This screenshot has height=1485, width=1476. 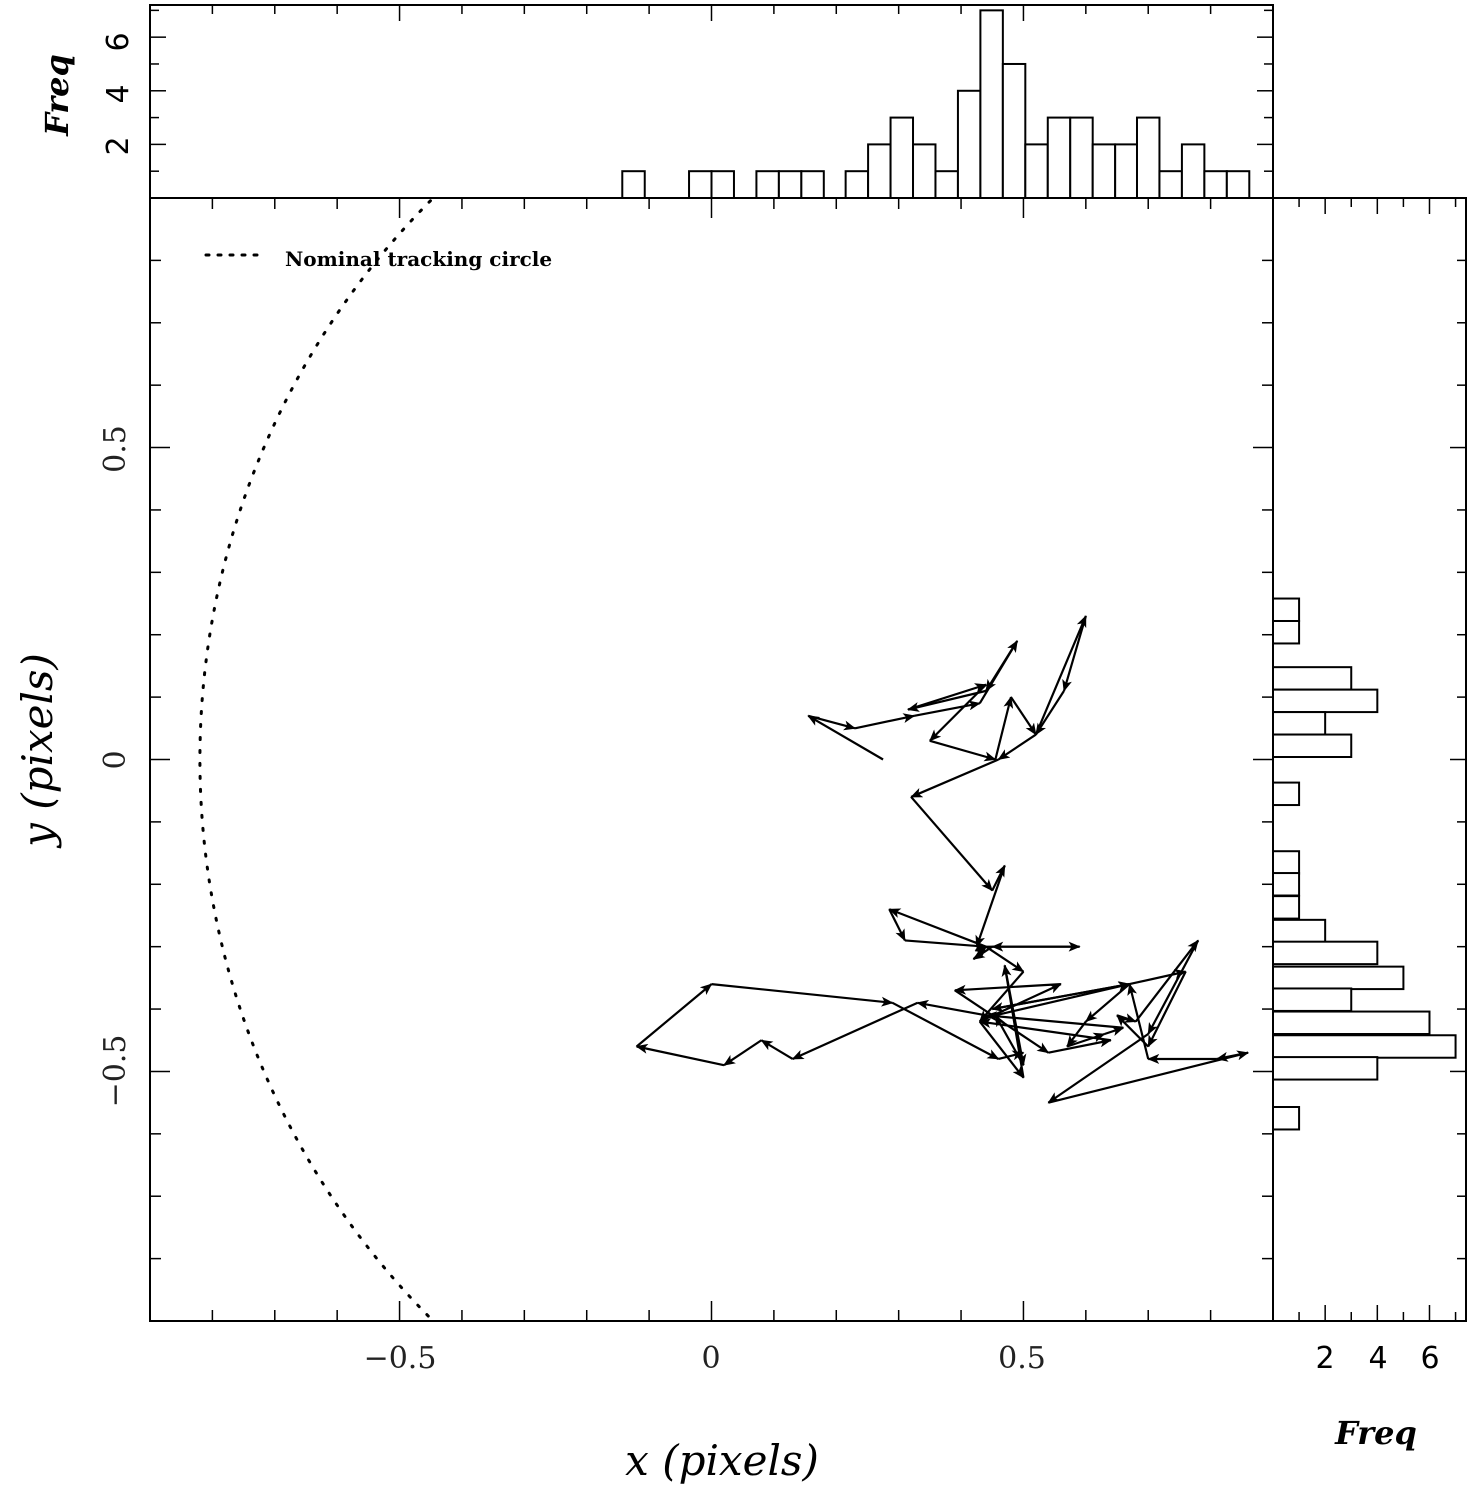 What do you see at coordinates (400, 1358) in the screenshot?
I see `x-tick-label: −0.5` at bounding box center [400, 1358].